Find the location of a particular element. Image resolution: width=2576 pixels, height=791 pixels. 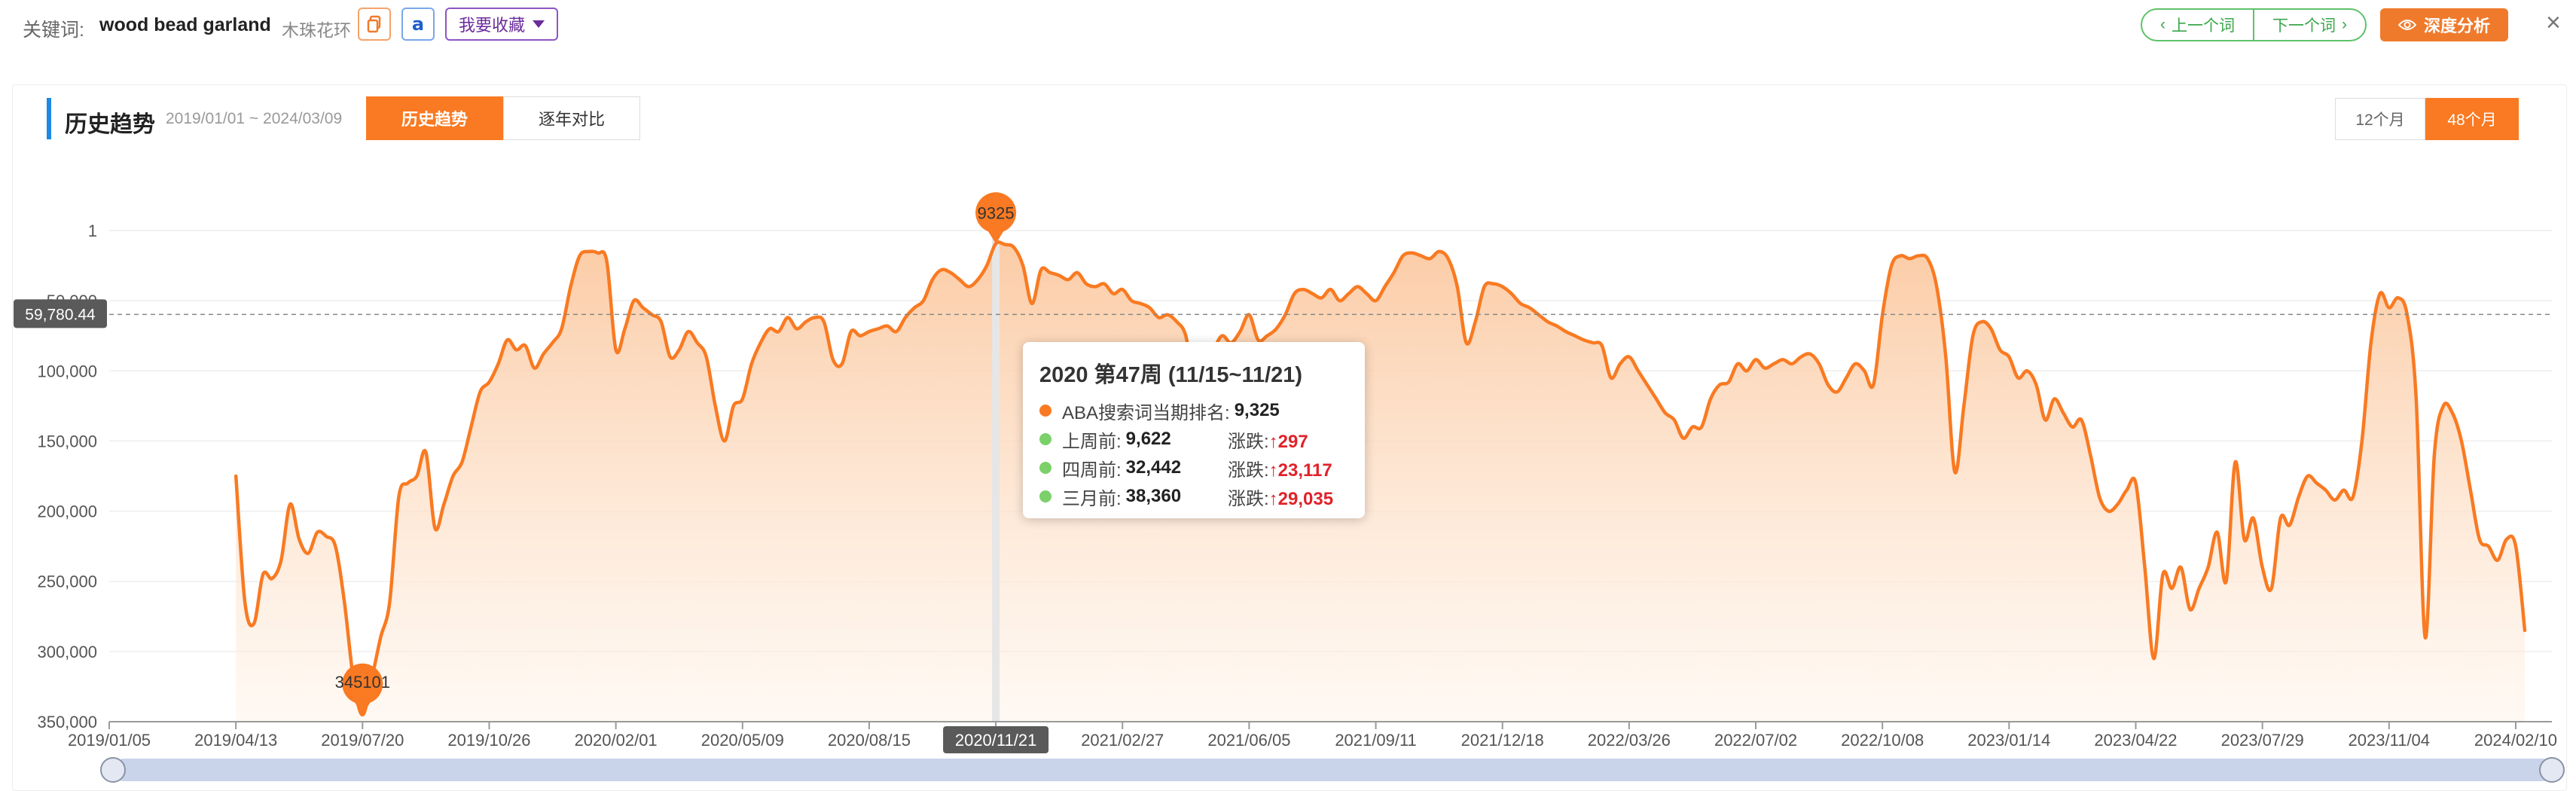

copy-icon is located at coordinates (374, 24).